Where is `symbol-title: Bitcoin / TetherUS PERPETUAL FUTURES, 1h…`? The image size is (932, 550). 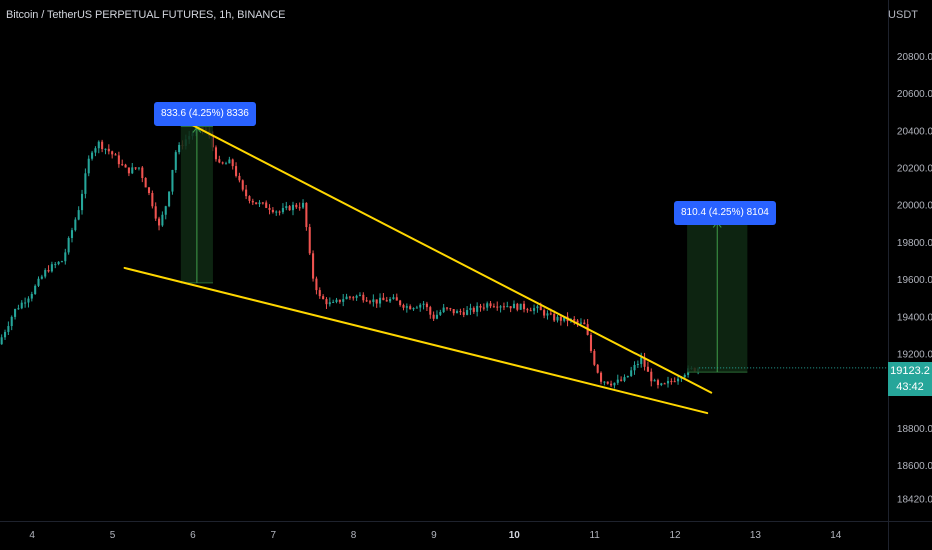 symbol-title: Bitcoin / TetherUS PERPETUAL FUTURES, 1h… is located at coordinates (146, 15).